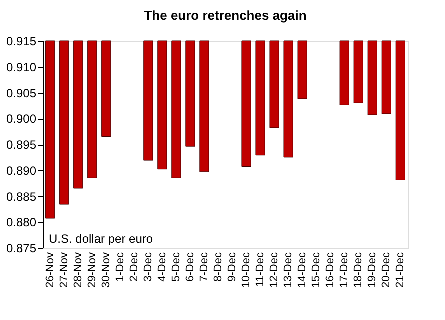 The height and width of the screenshot is (320, 445). What do you see at coordinates (400, 270) in the screenshot?
I see `x-tick-label: 21-Dec` at bounding box center [400, 270].